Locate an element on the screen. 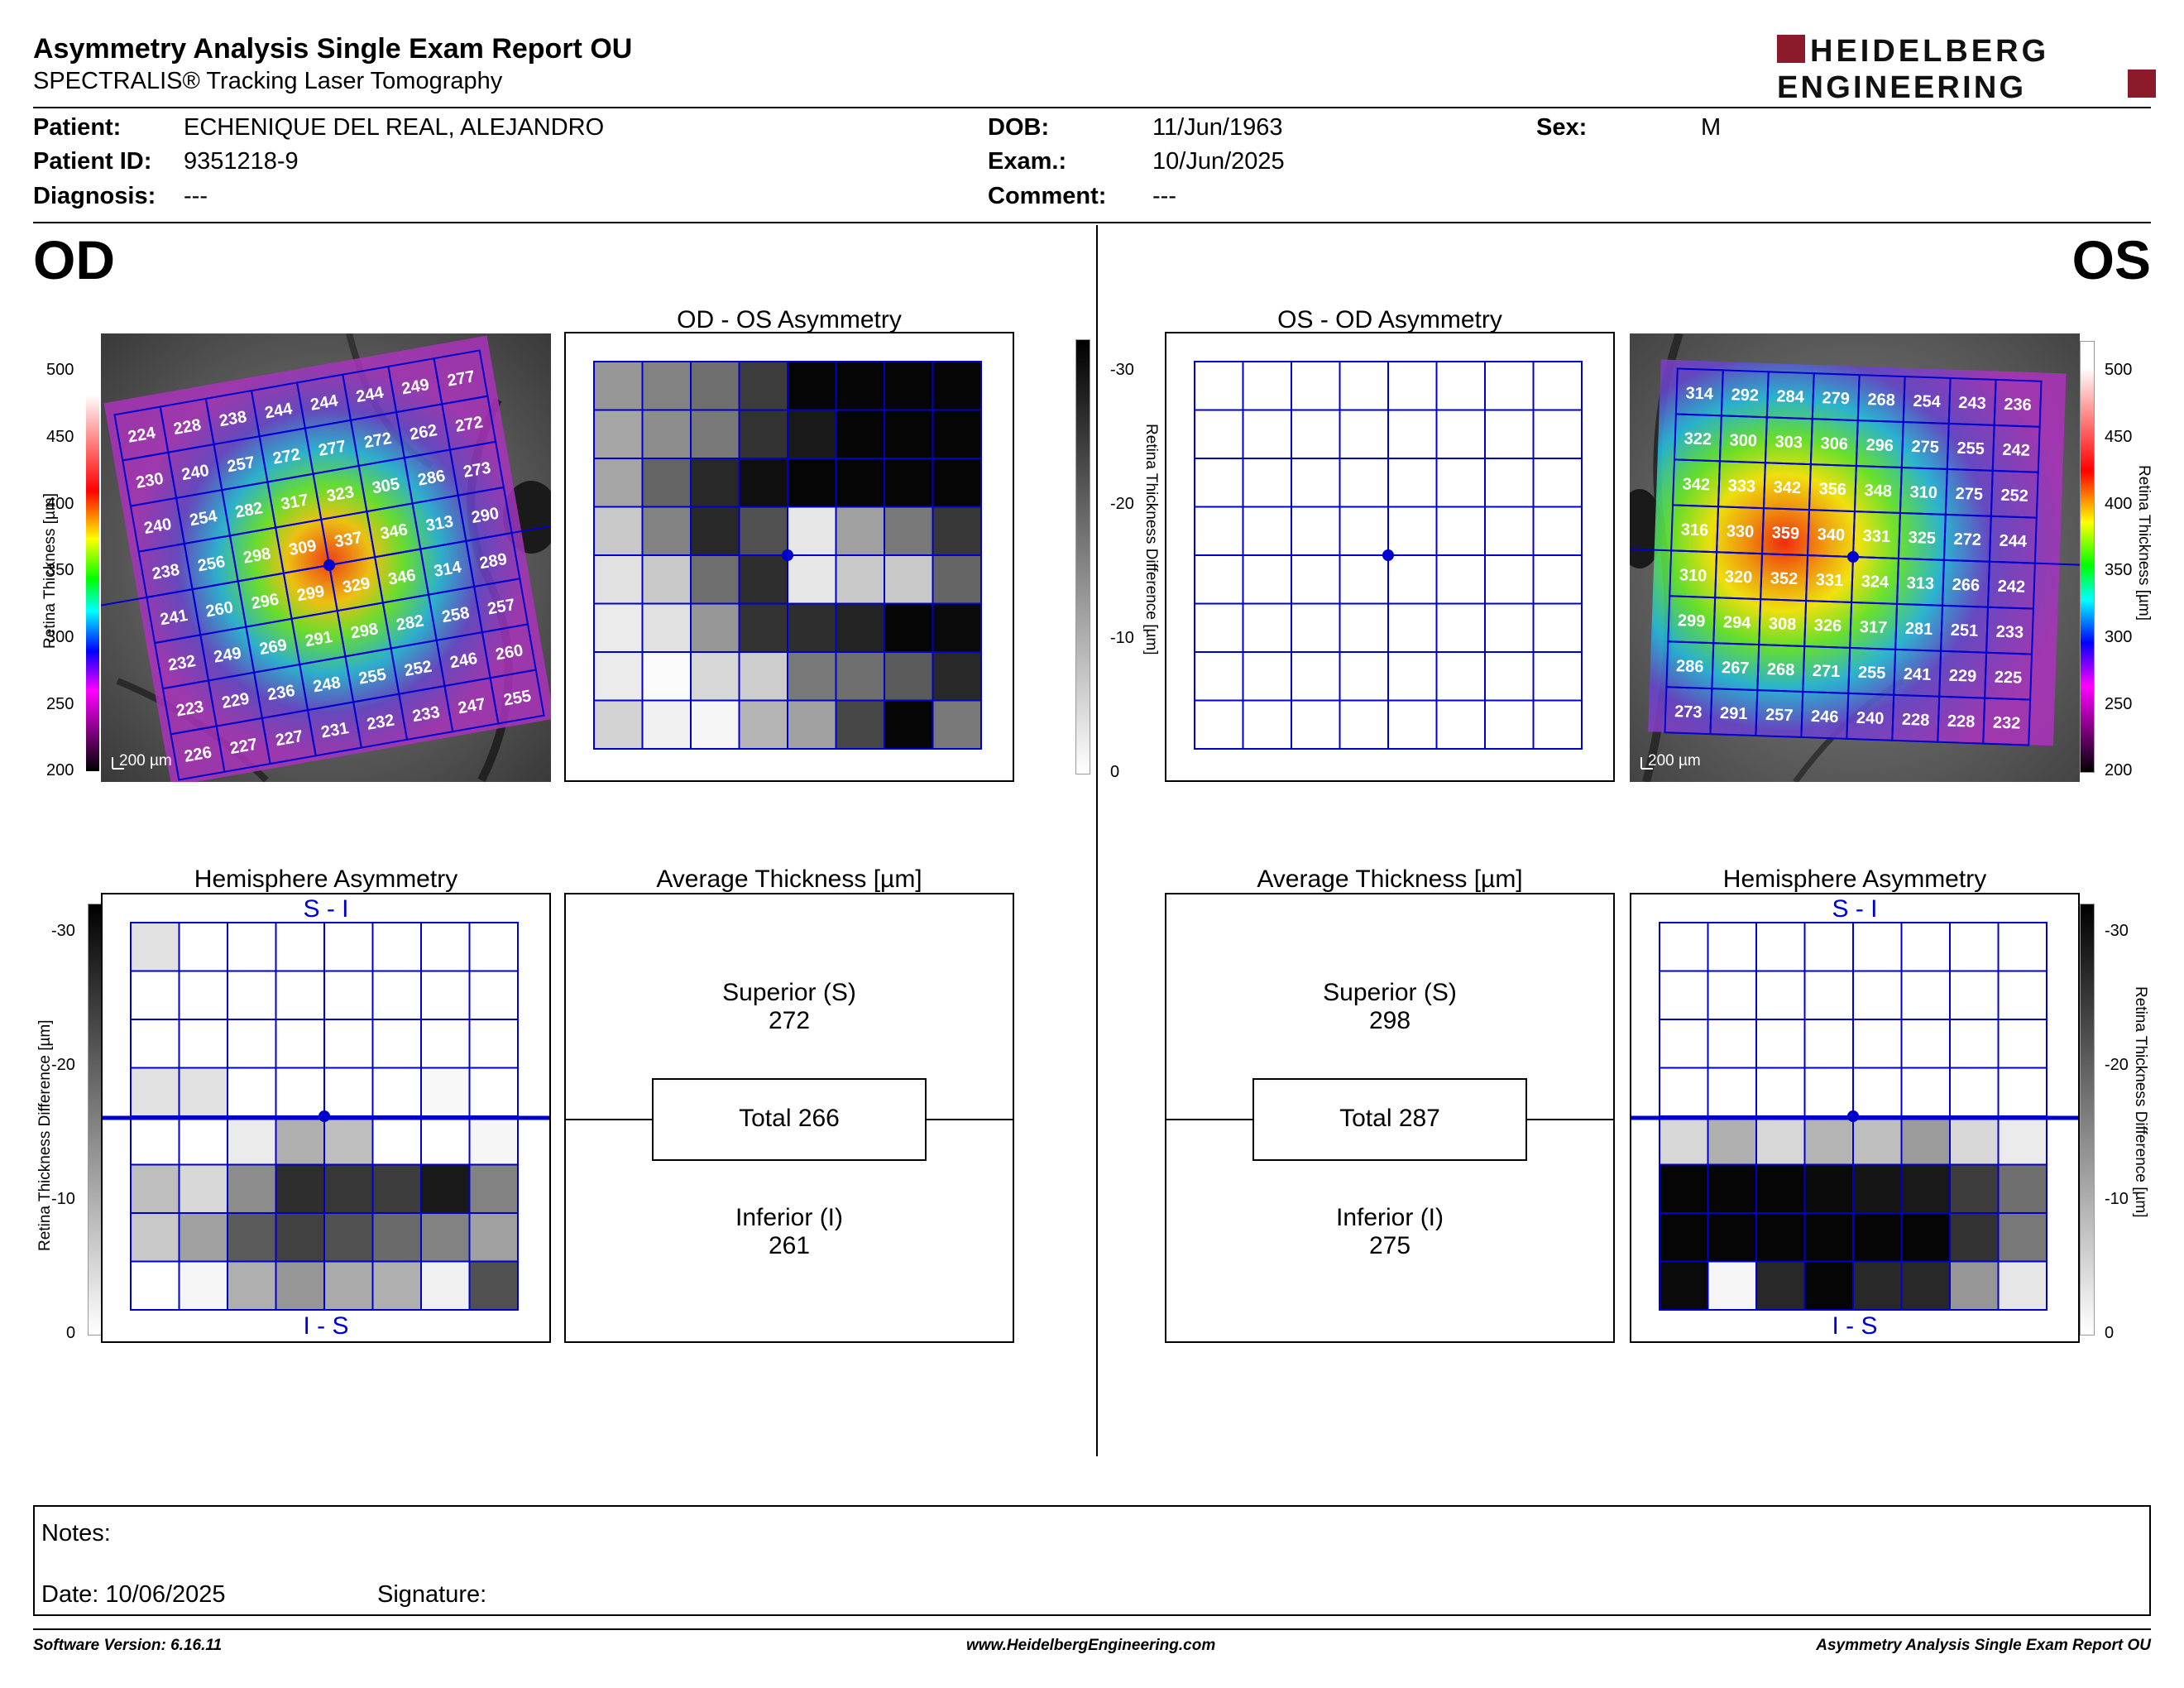 The height and width of the screenshot is (1688, 2184). notes-box: Notes: Date: 10/06/2025 Signature: is located at coordinates (1092, 1560).